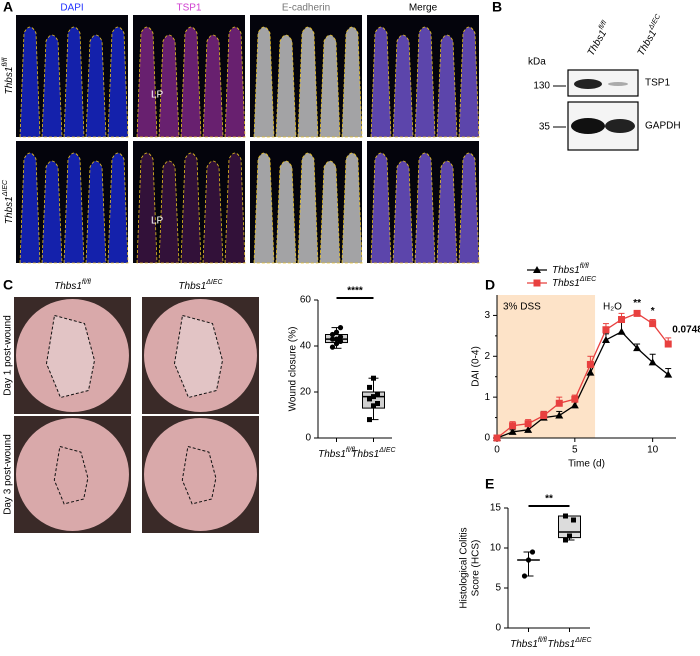  Describe the element at coordinates (8, 285) in the screenshot. I see `panel-letter: C` at that location.